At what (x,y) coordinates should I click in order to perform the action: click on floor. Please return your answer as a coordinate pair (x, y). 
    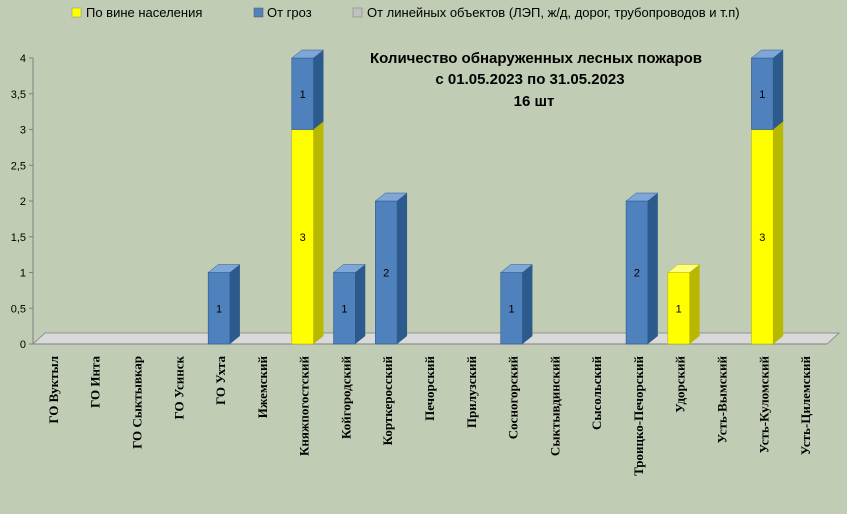
    Looking at the image, I should click on (436, 338).